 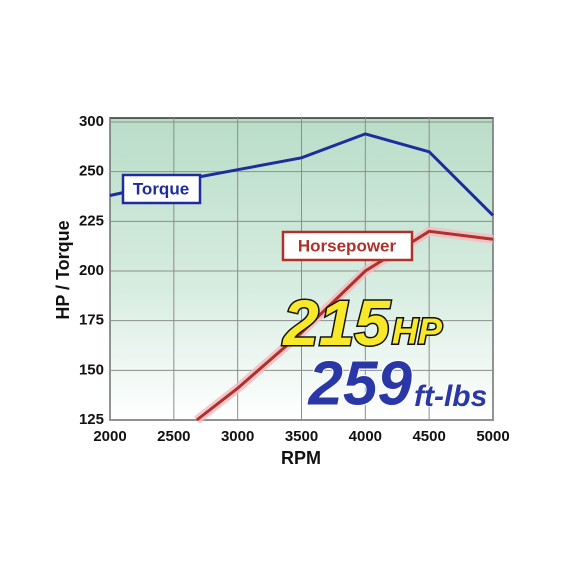 I want to click on y-axis-label: HP / Torque, so click(x=63, y=269).